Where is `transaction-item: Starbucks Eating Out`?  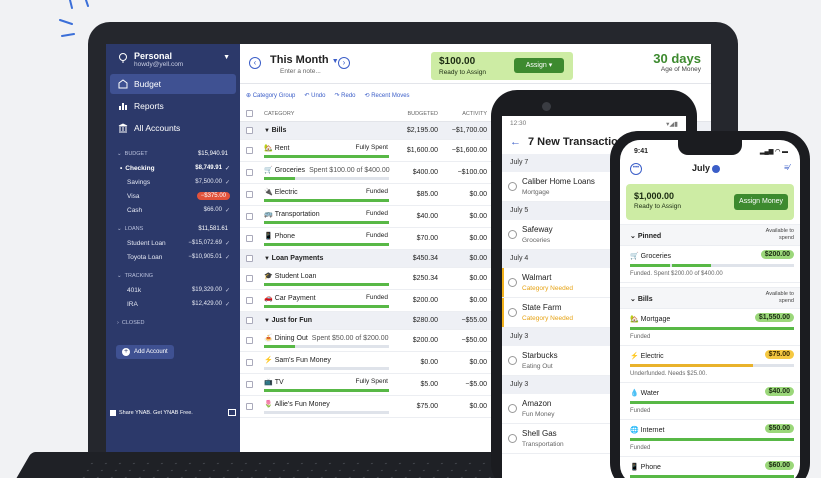 transaction-item: Starbucks Eating Out is located at coordinates (594, 361).